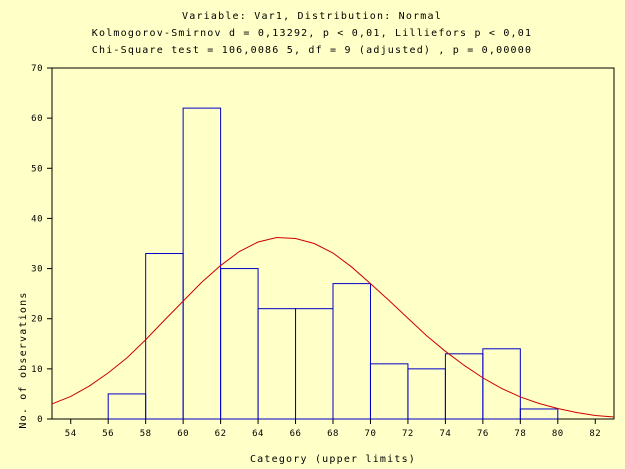 The height and width of the screenshot is (469, 625). What do you see at coordinates (333, 434) in the screenshot?
I see `x-tick-label: 68` at bounding box center [333, 434].